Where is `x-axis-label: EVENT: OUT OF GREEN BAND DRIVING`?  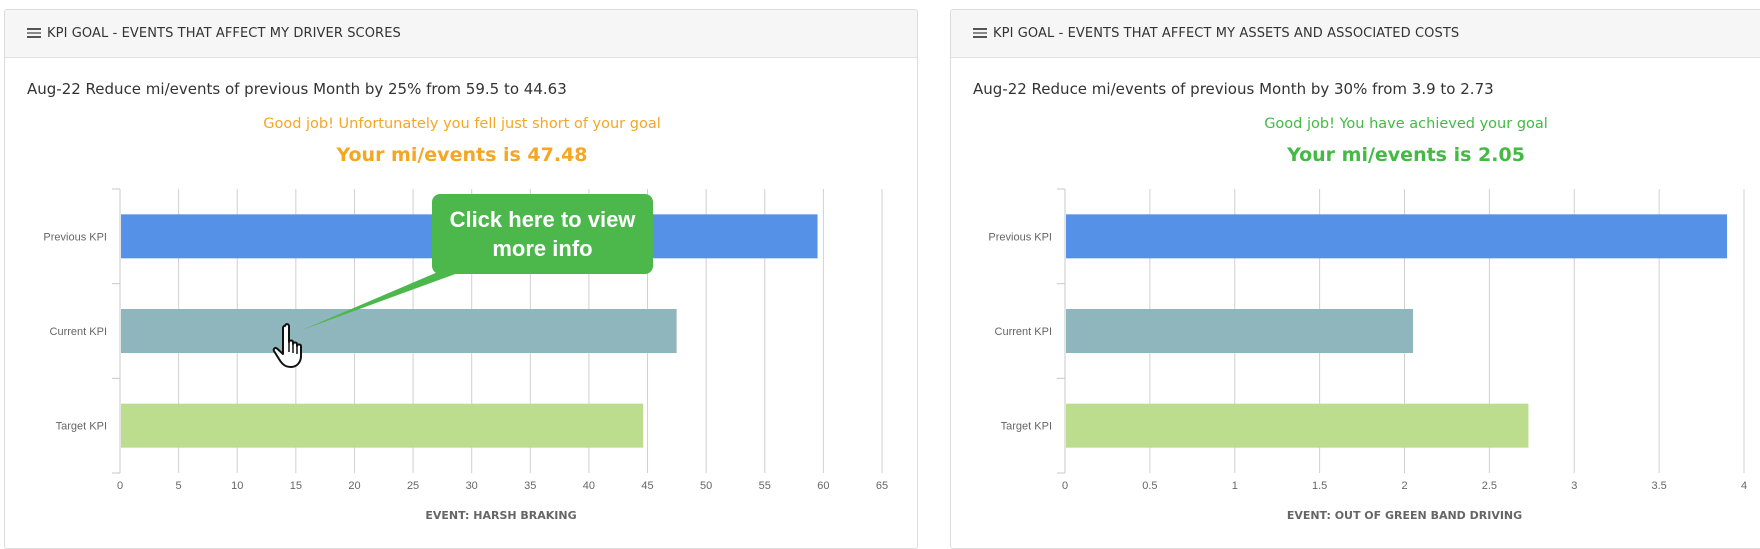
x-axis-label: EVENT: OUT OF GREEN BAND DRIVING is located at coordinates (1404, 515).